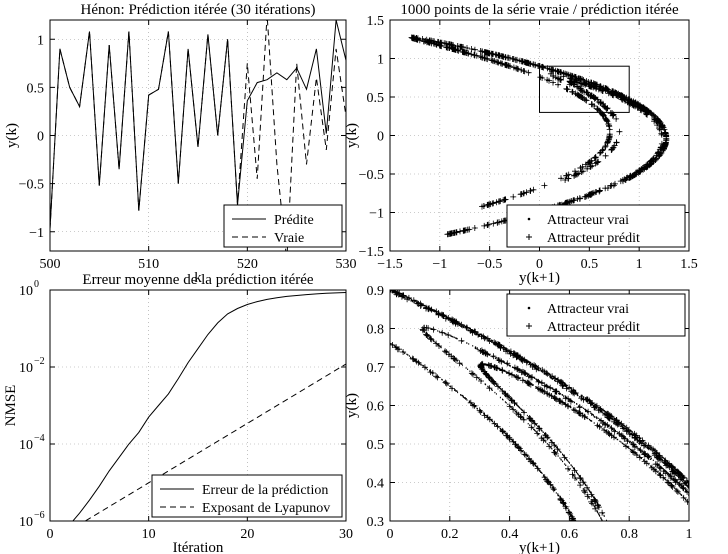 This screenshot has width=728, height=554. Describe the element at coordinates (247, 264) in the screenshot. I see `x-tick-label: 520` at that location.